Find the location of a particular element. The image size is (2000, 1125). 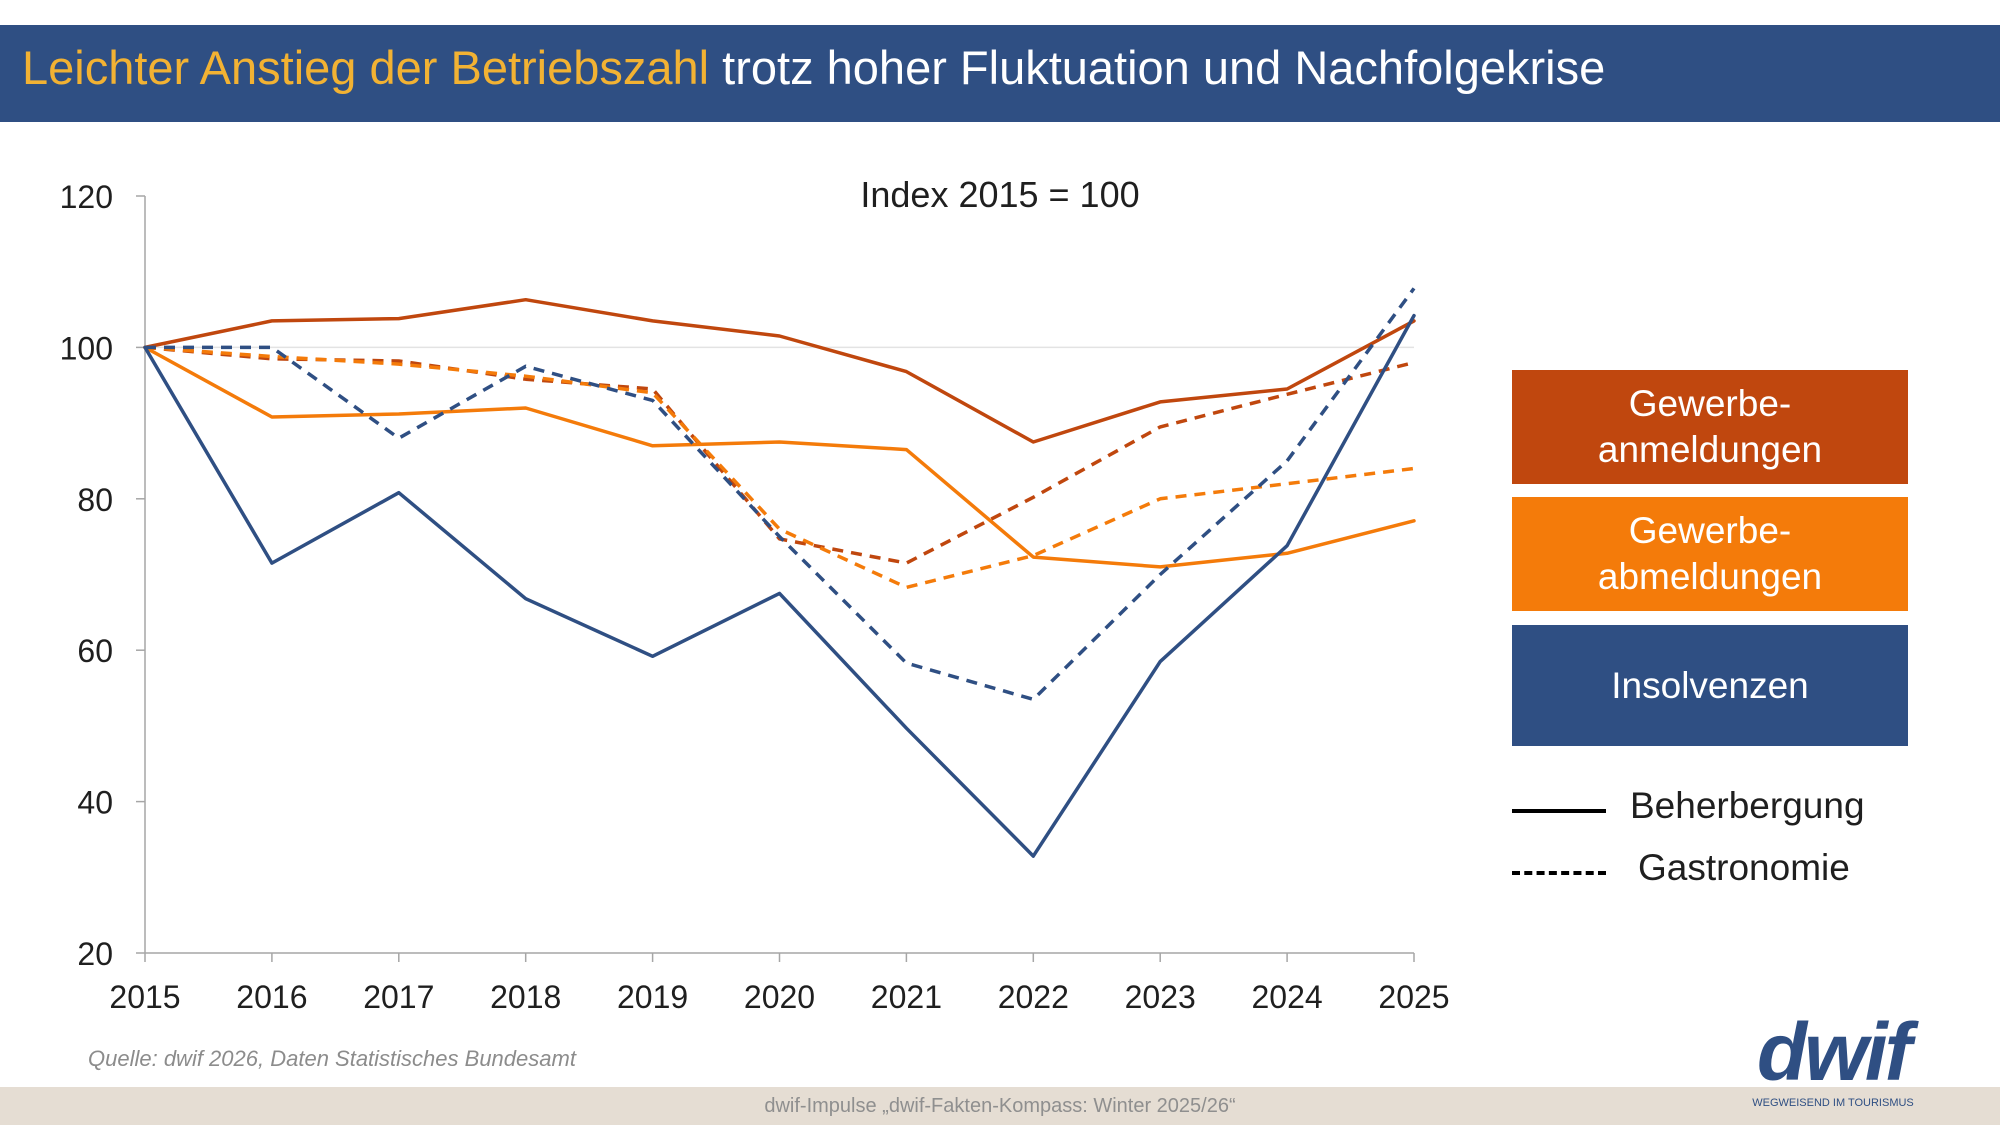

dwif-logo: dwif WEGWEISEND IM TOURISMUS is located at coordinates (1833, 1058).